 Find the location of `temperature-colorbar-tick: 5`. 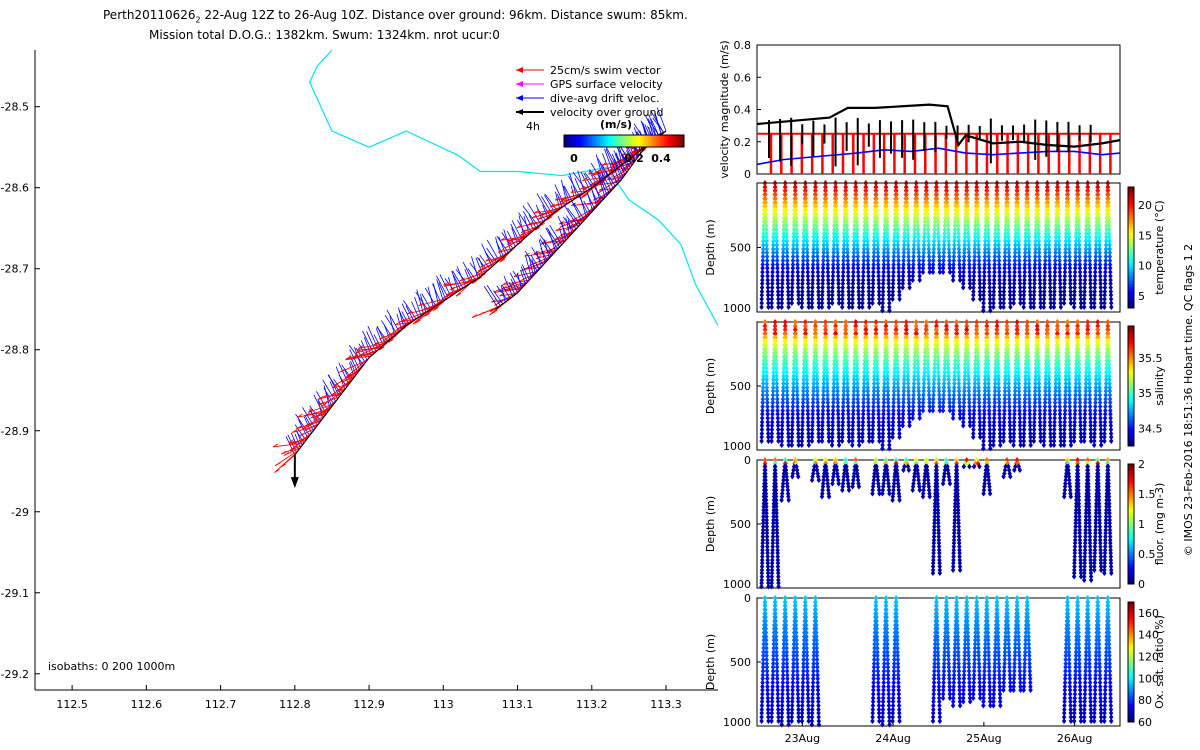

temperature-colorbar-tick: 5 is located at coordinates (1141, 296).